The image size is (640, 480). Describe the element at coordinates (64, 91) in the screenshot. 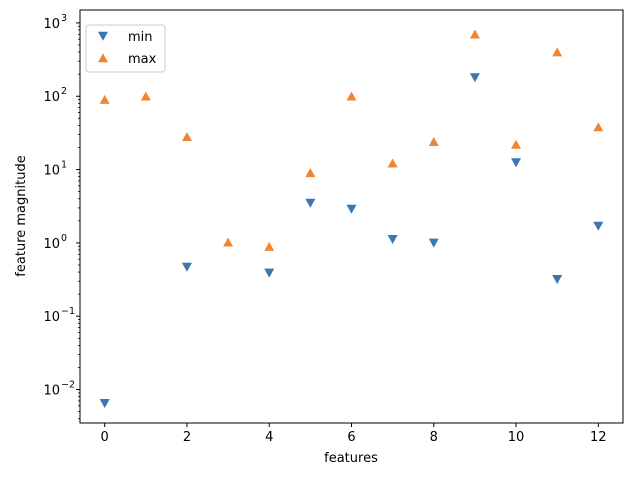

I see `y-tick-exponent: 2` at that location.